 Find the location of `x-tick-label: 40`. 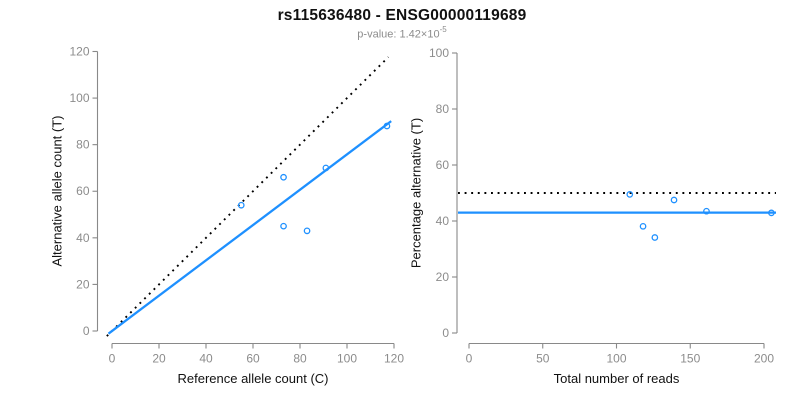

x-tick-label: 40 is located at coordinates (206, 359).